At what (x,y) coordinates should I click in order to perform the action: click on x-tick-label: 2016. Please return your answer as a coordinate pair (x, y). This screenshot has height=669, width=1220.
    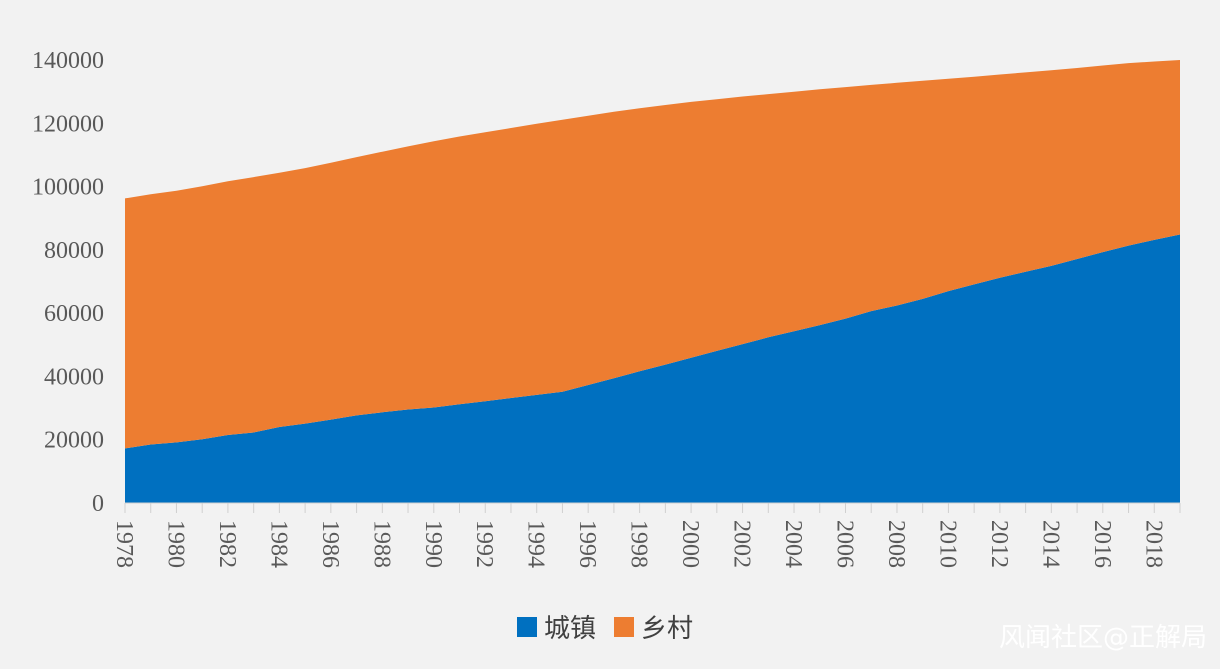
    Looking at the image, I should click on (1102, 544).